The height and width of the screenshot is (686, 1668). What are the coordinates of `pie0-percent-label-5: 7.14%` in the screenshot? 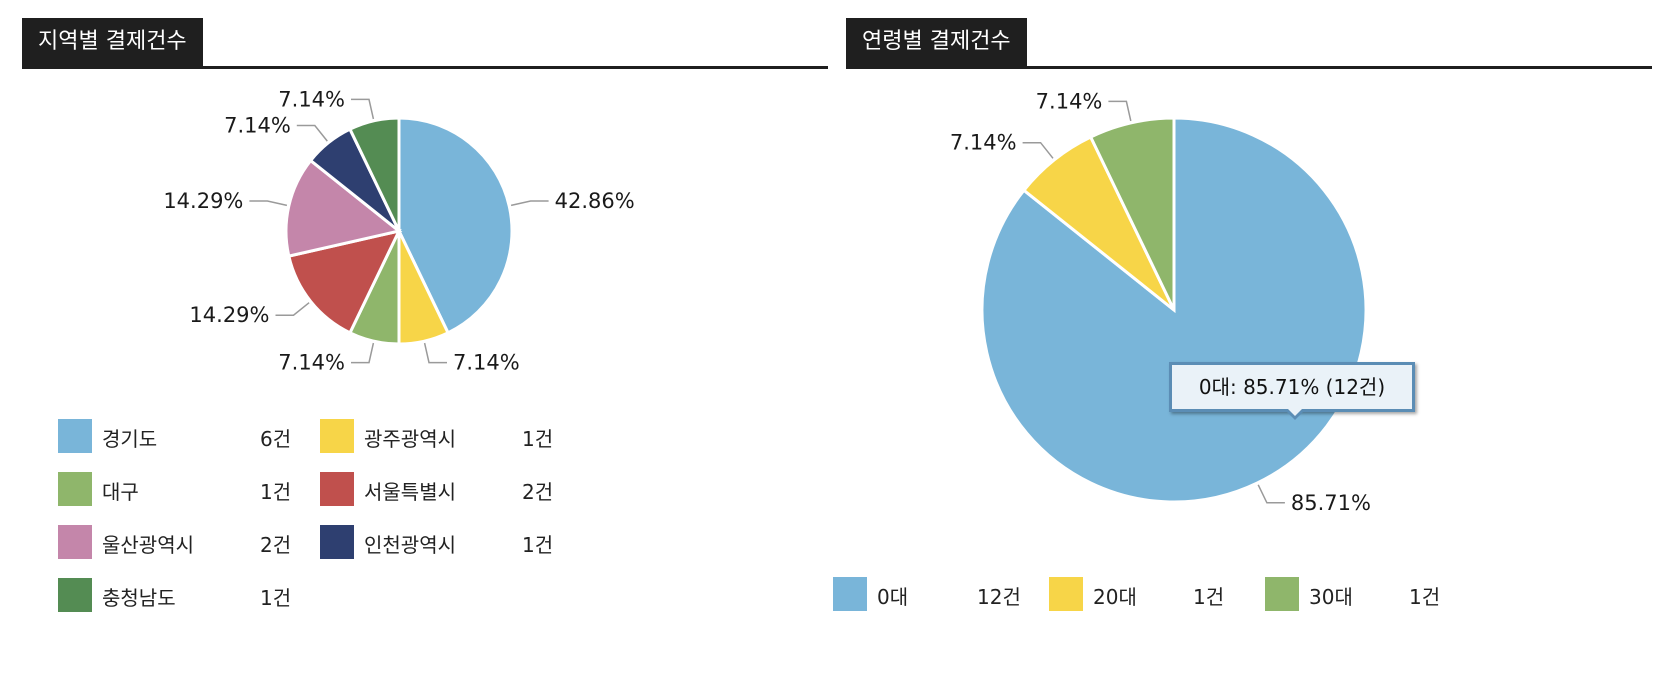 It's located at (257, 126).